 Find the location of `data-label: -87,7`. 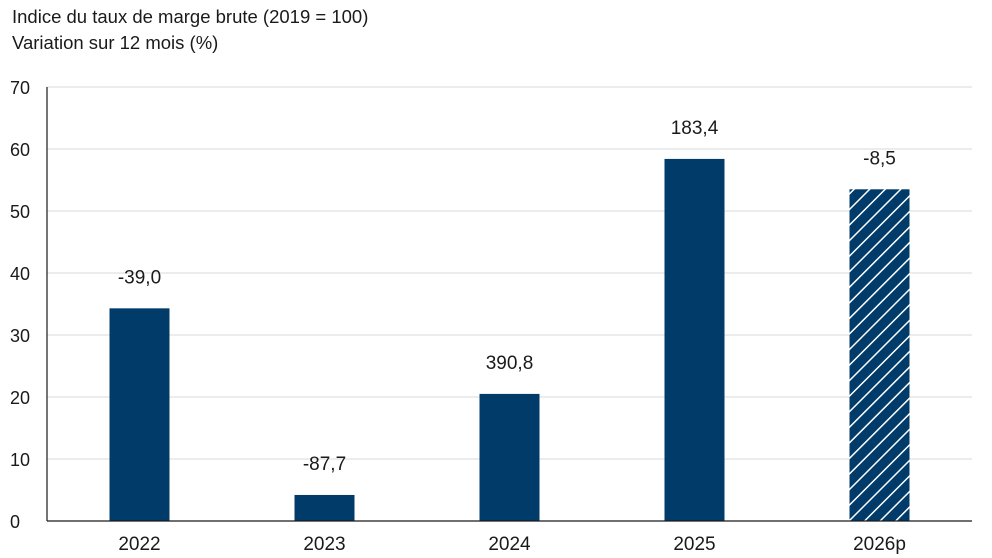

data-label: -87,7 is located at coordinates (324, 464).